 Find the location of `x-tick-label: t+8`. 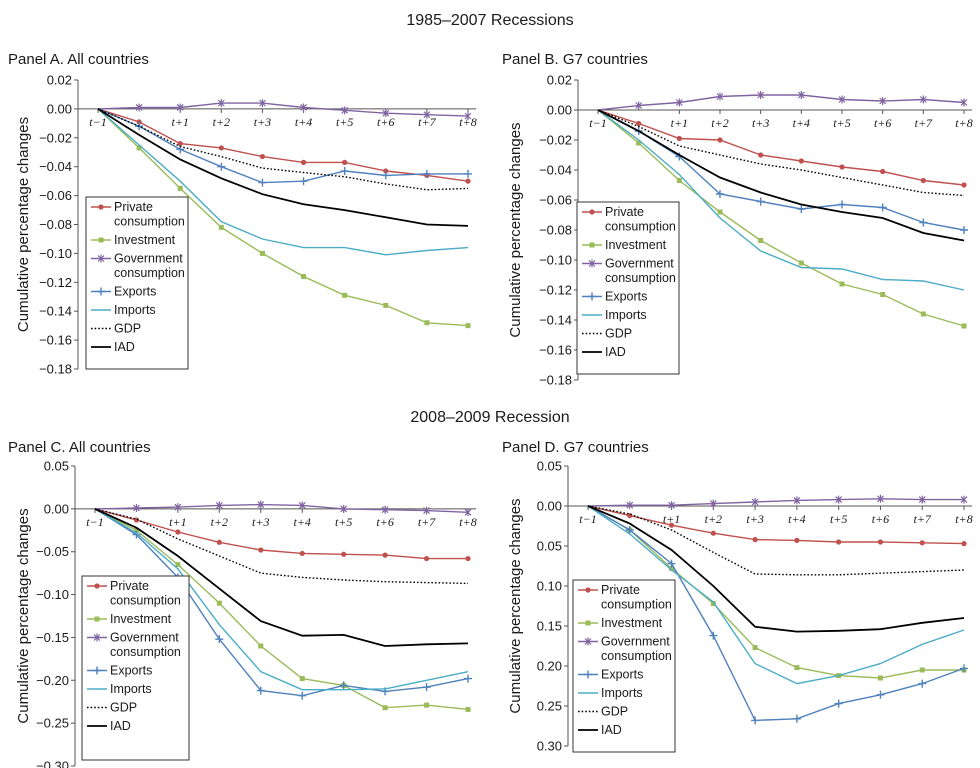

x-tick-label: t+8 is located at coordinates (467, 522).